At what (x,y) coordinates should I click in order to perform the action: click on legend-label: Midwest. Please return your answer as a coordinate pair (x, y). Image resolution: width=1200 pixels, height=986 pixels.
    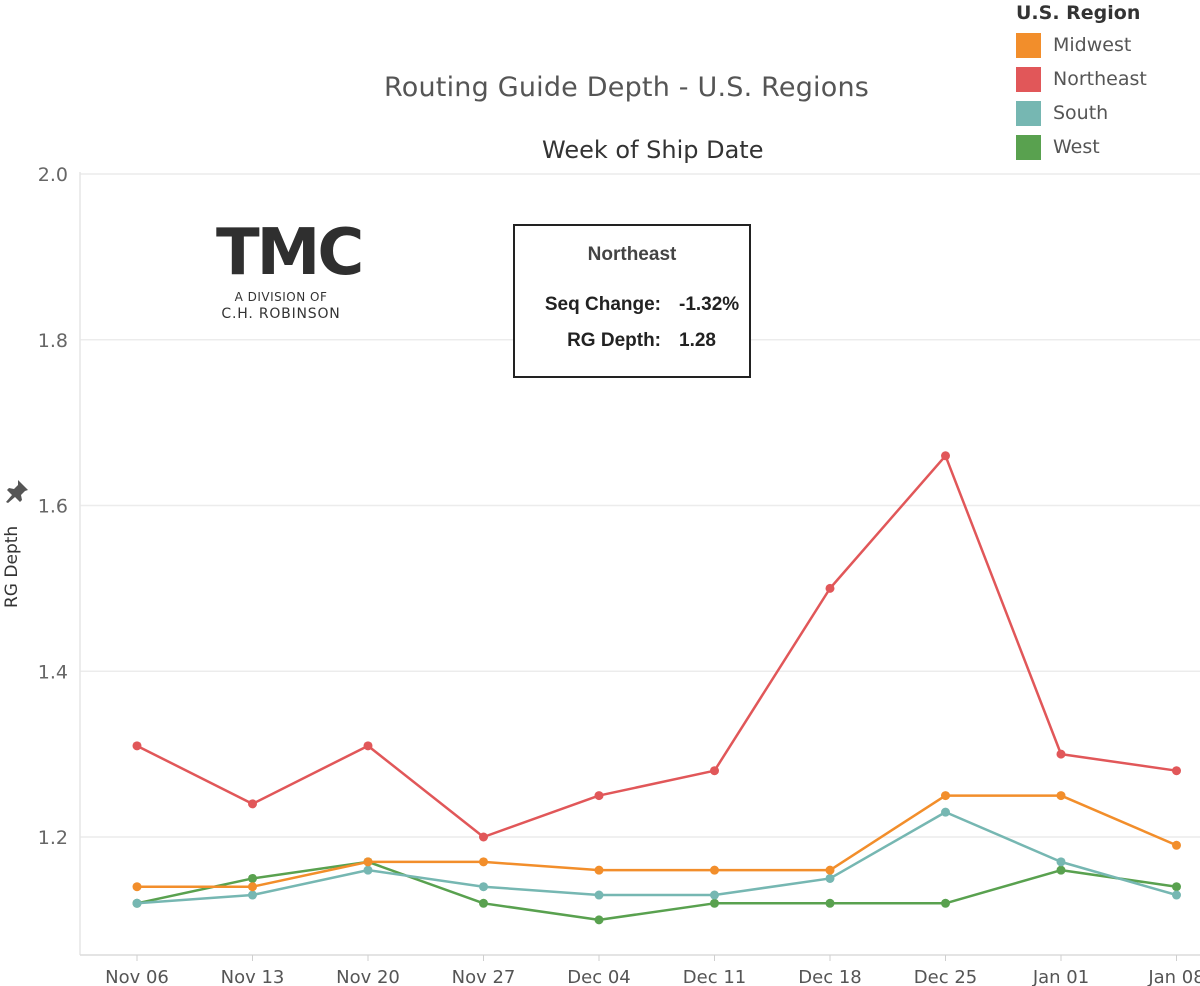
    Looking at the image, I should click on (1092, 45).